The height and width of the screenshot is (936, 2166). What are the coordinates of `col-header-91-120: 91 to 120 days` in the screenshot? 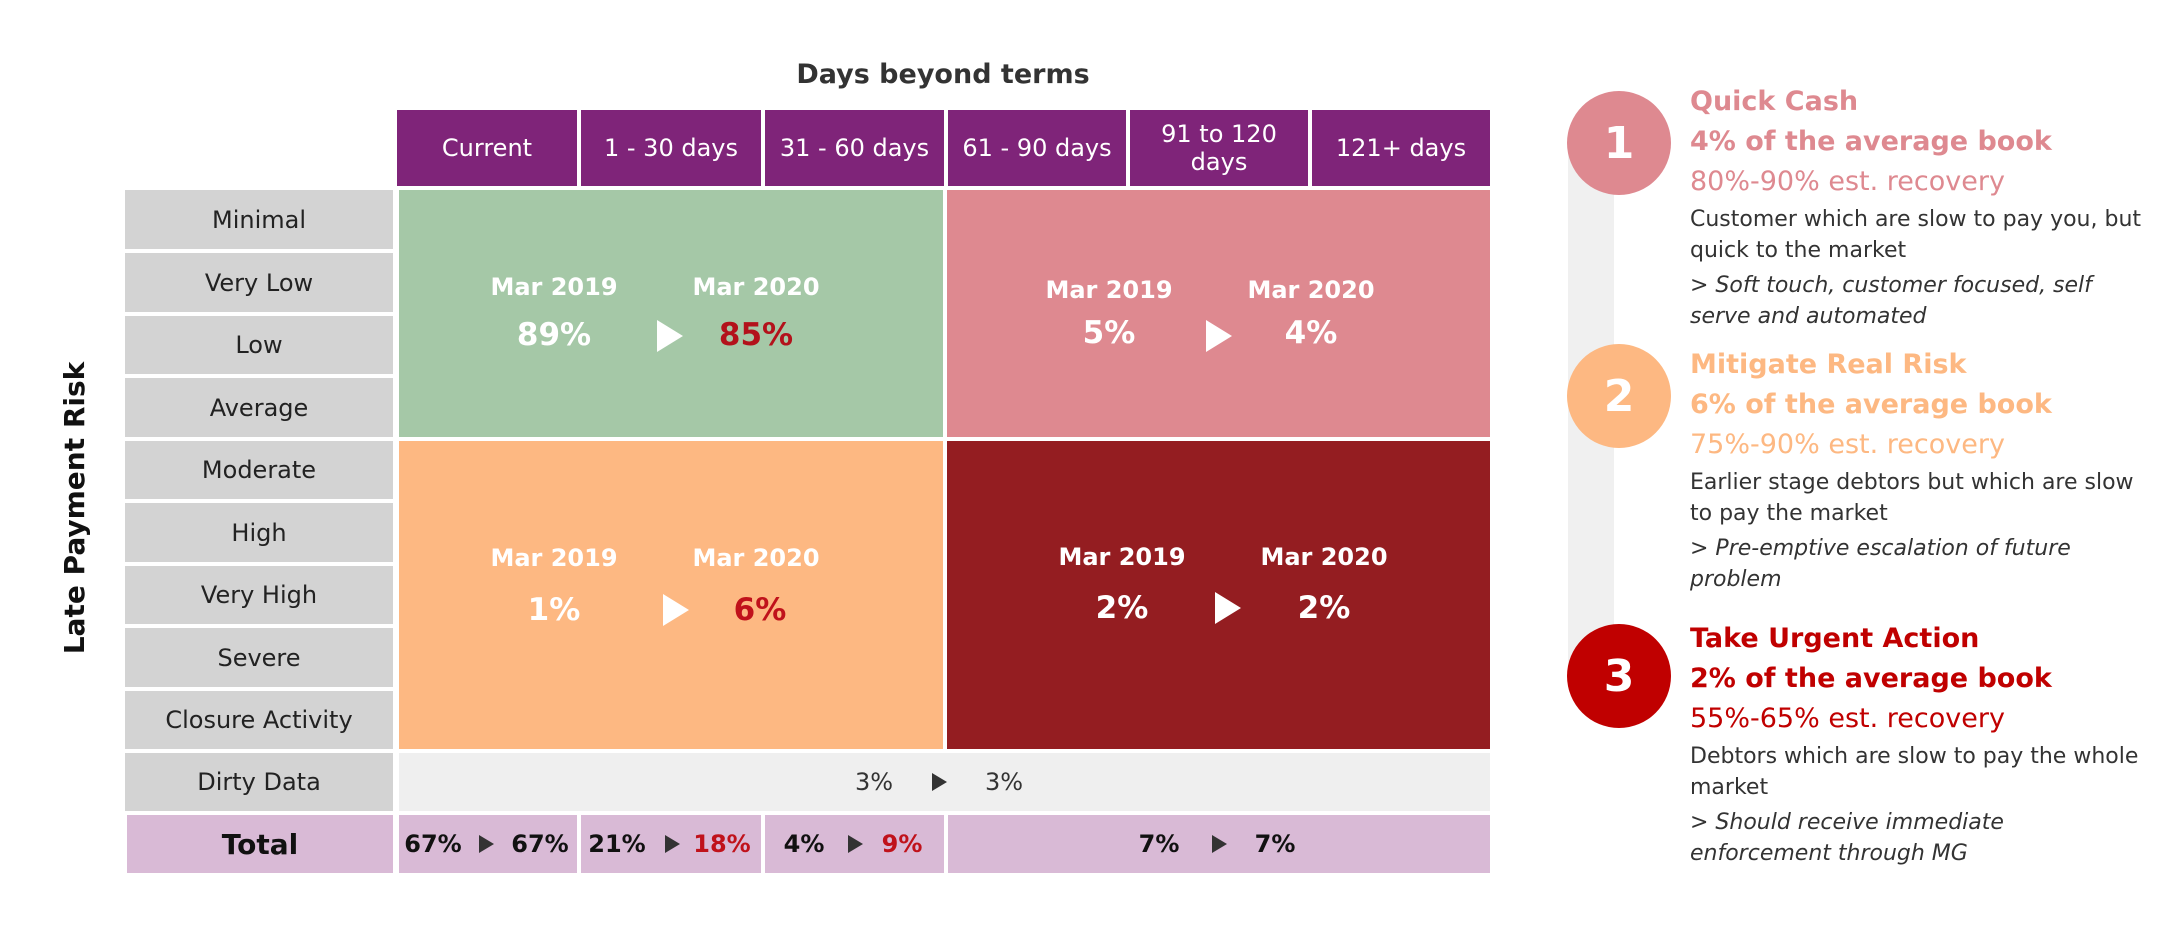 It's located at (1219, 148).